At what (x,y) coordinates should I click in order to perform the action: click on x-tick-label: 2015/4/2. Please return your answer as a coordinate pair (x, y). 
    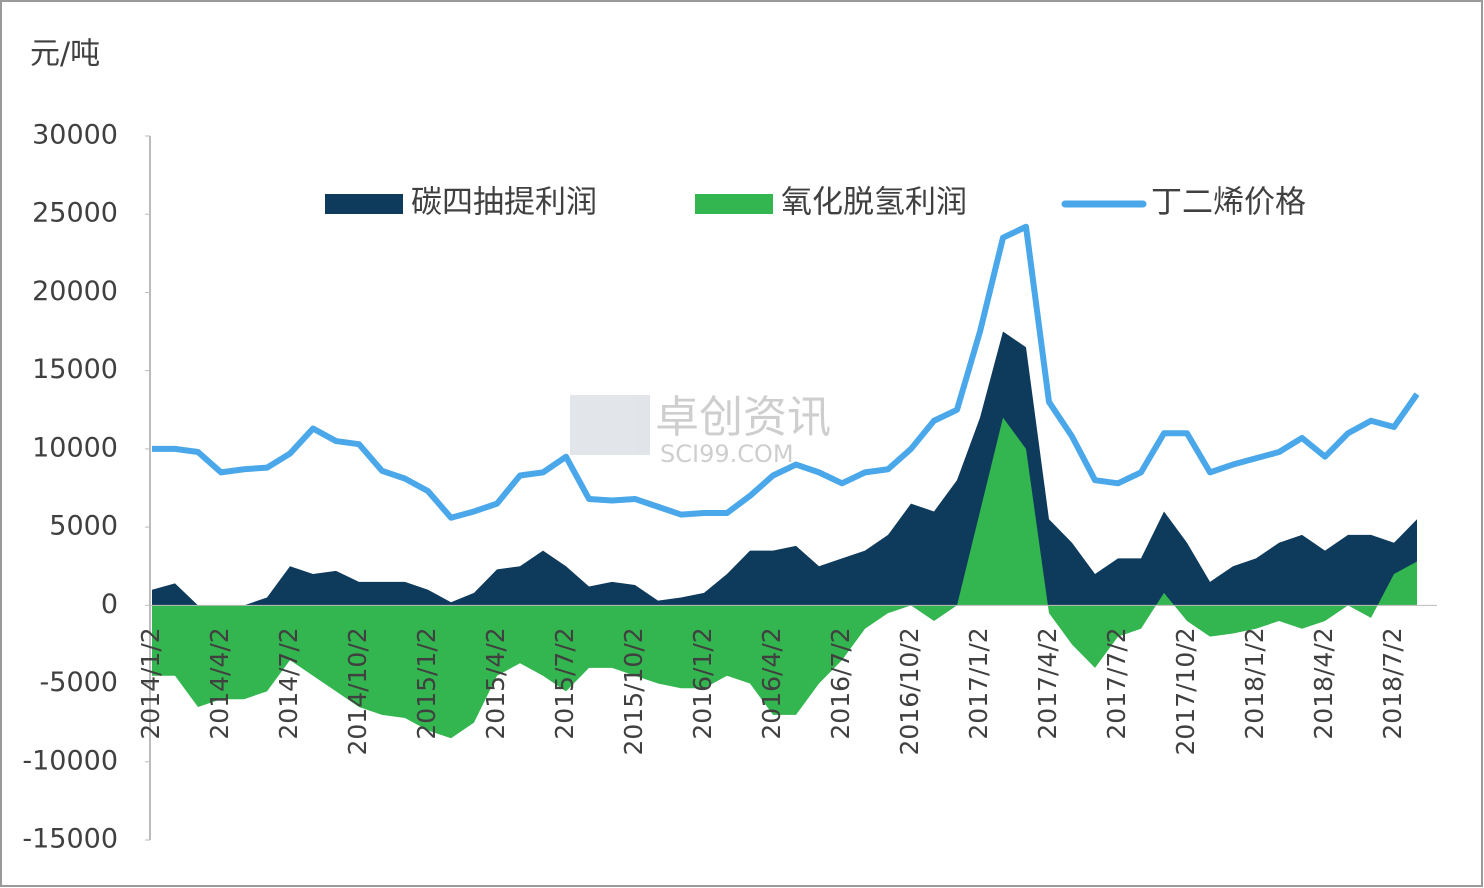
    Looking at the image, I should click on (495, 683).